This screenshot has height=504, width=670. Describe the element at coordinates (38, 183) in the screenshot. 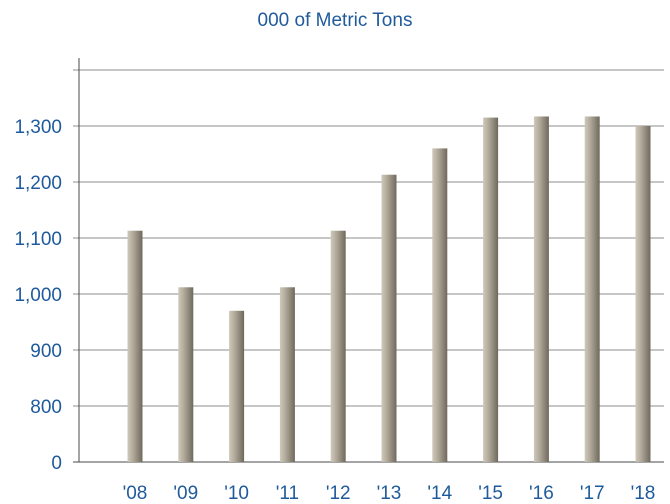

I see `y-tick-label: 1,200` at that location.